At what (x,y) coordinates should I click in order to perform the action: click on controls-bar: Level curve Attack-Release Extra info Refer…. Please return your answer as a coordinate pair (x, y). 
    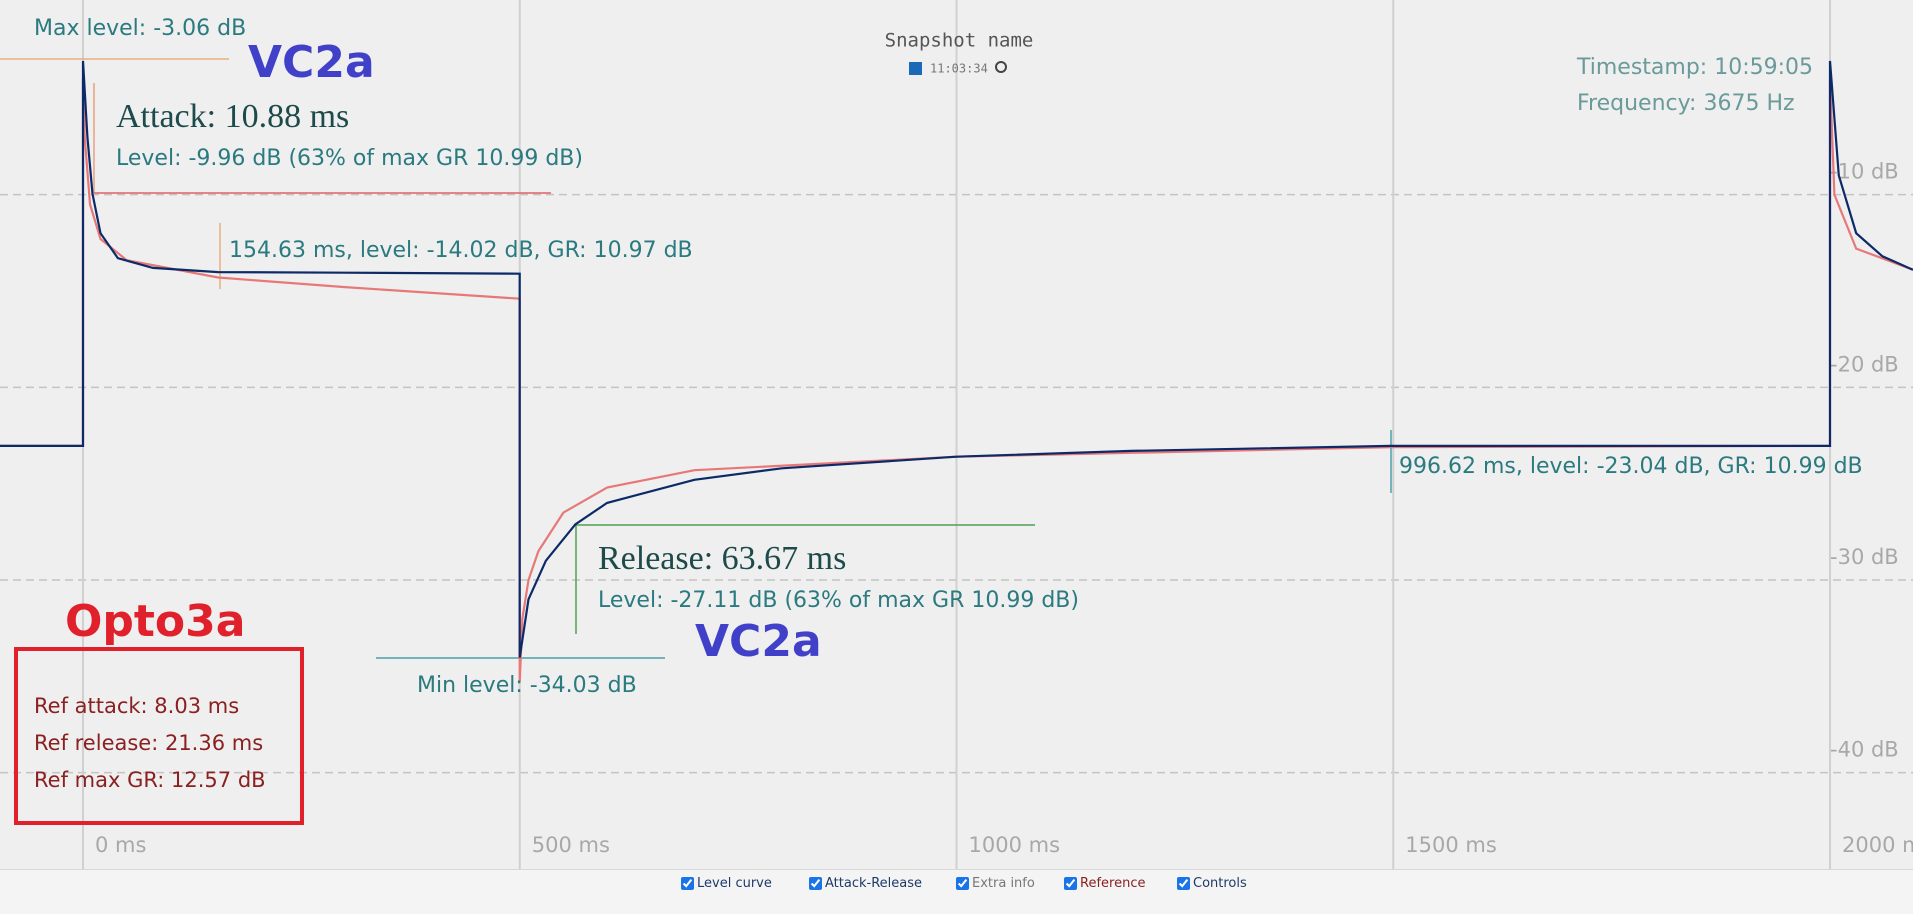
    Looking at the image, I should click on (956, 891).